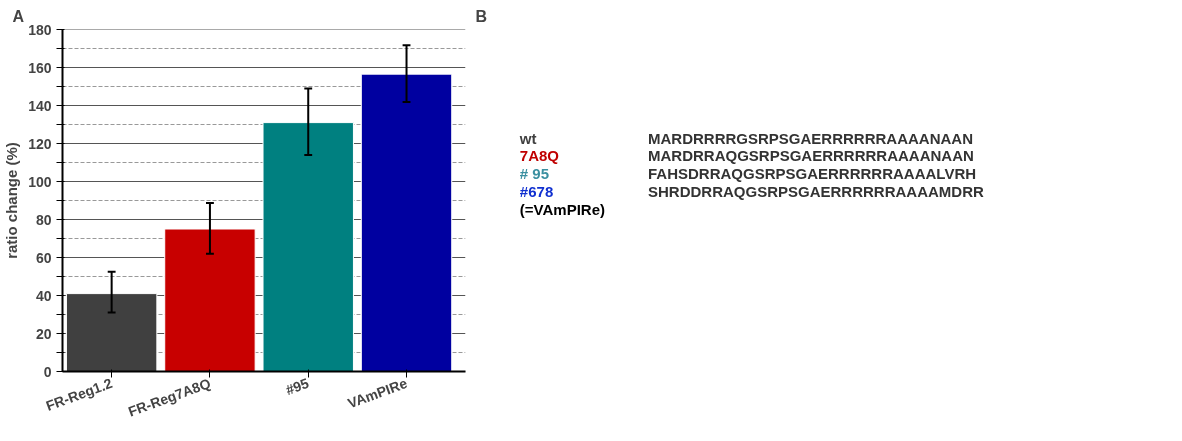 The height and width of the screenshot is (441, 1182). What do you see at coordinates (812, 174) in the screenshot?
I see `text: FAHSDRRAQGSRPSGAERRRRRRAAAALVRH` at bounding box center [812, 174].